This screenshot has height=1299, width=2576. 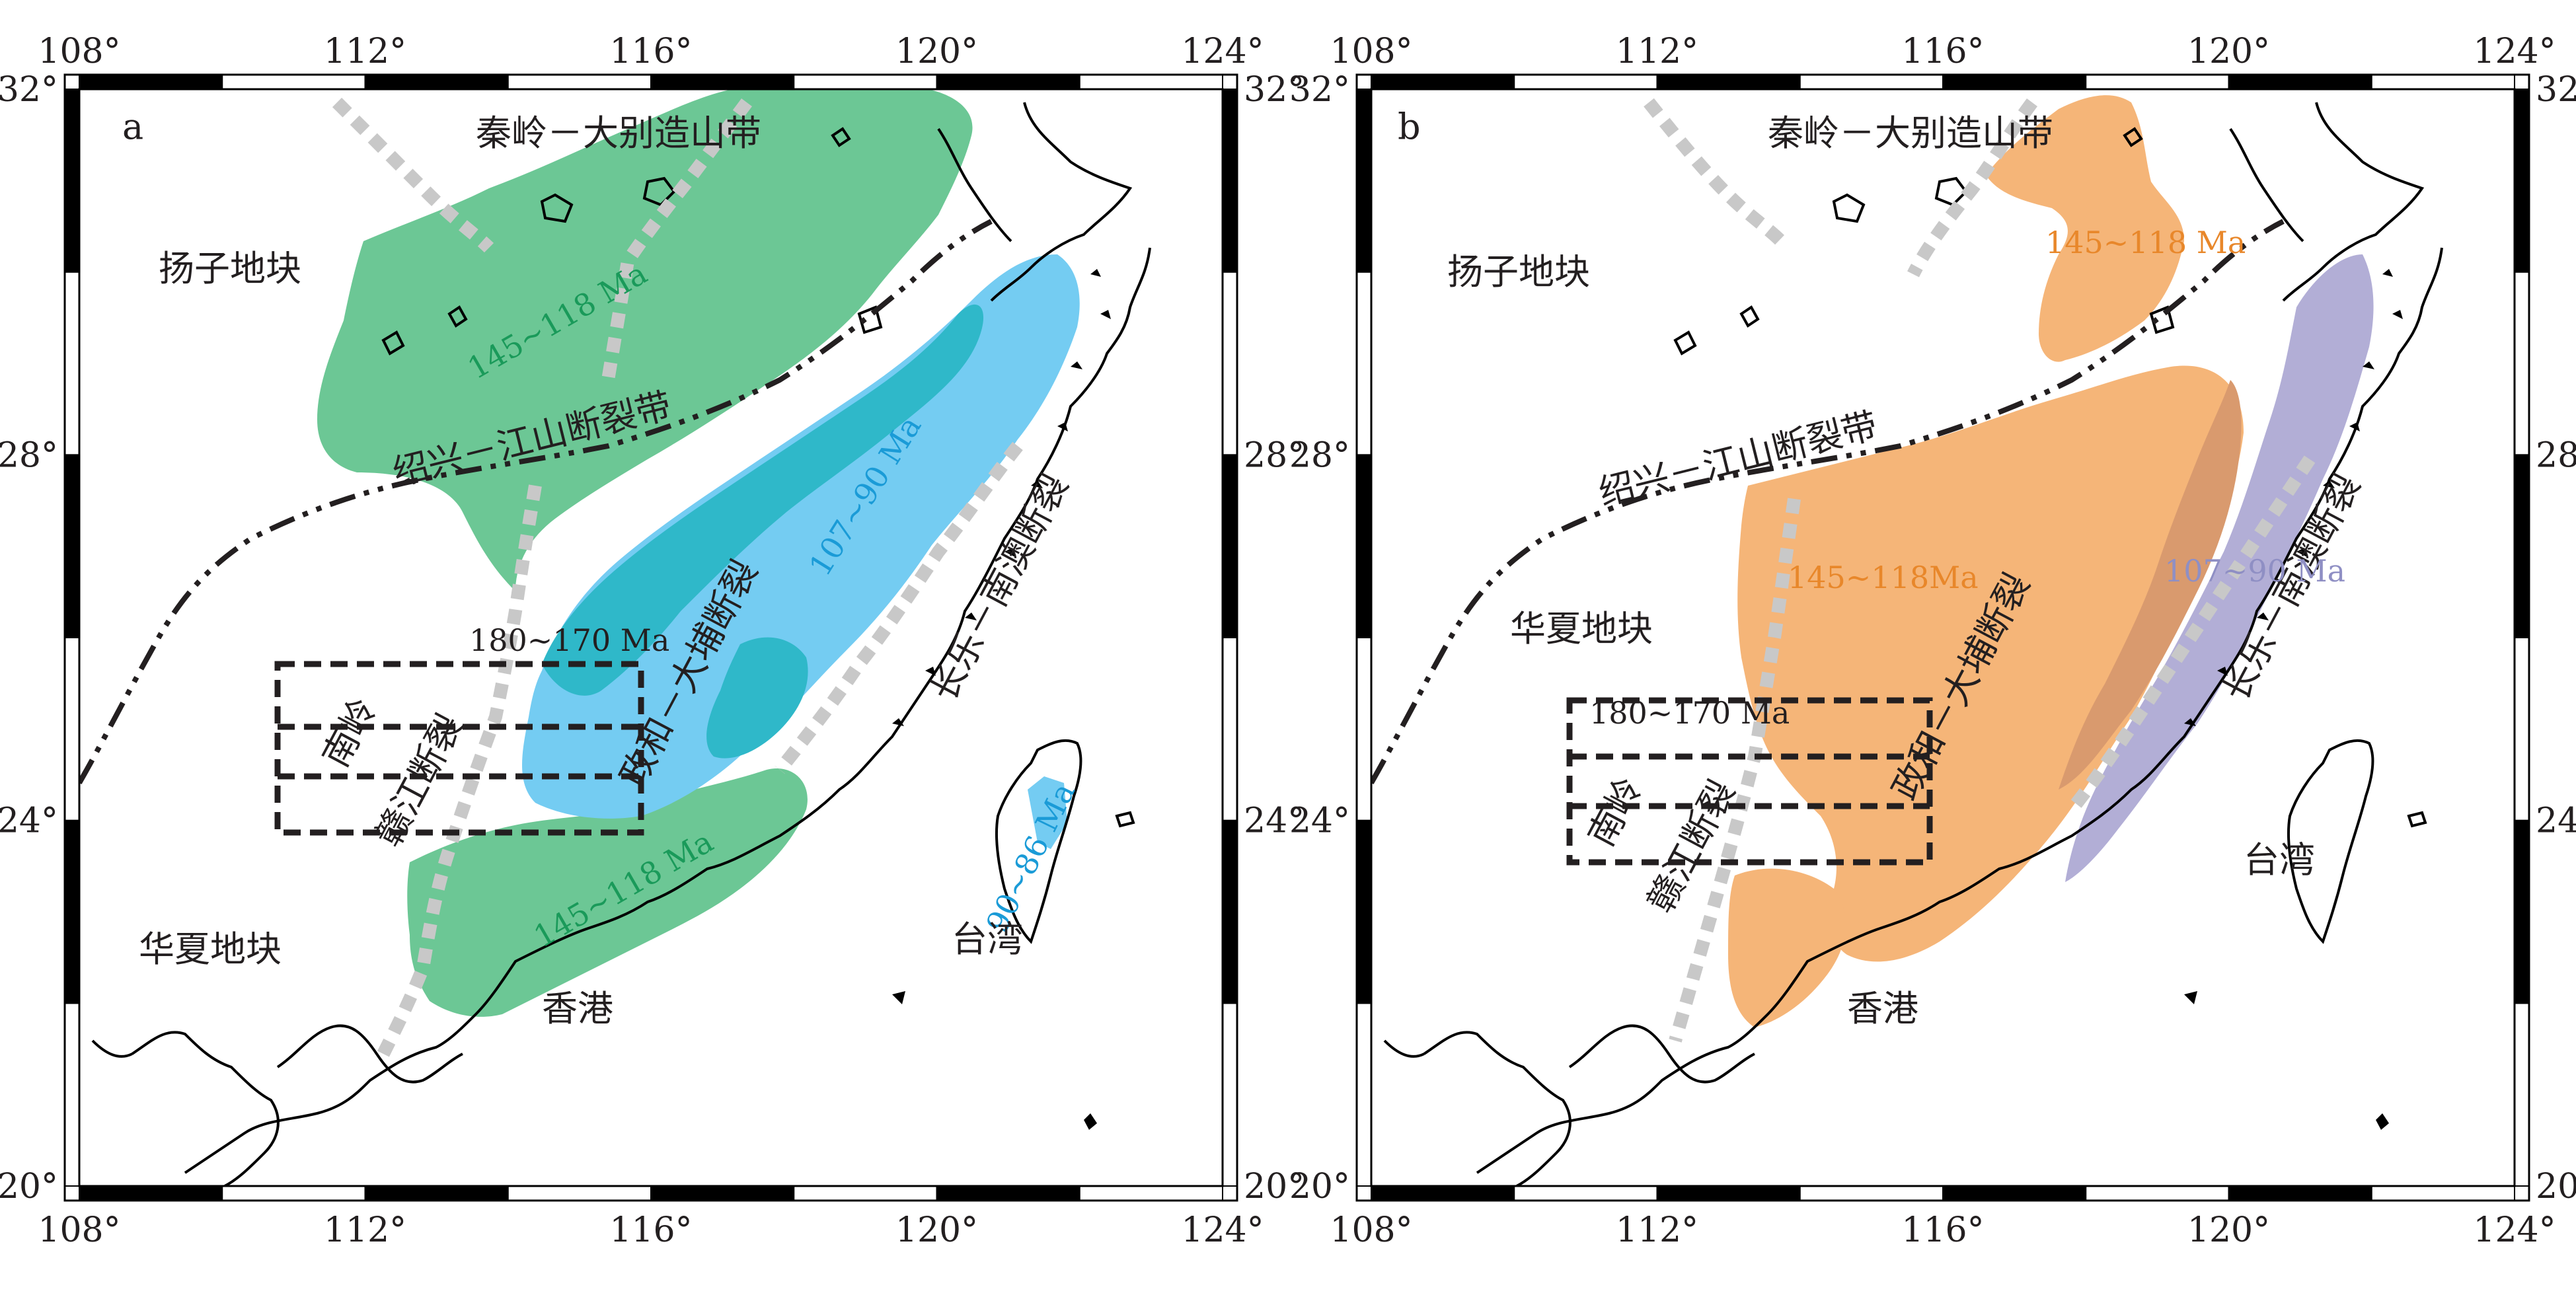 I want to click on fault-gray-nanling, so click(x=1735, y=771).